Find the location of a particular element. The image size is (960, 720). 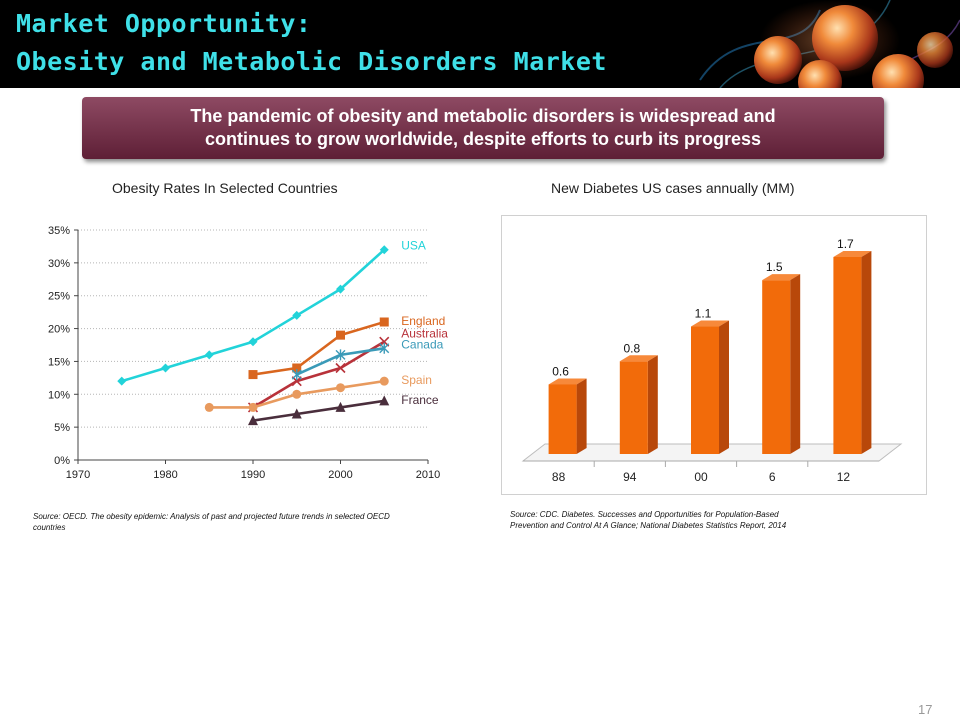

point-australia is located at coordinates (340, 368).